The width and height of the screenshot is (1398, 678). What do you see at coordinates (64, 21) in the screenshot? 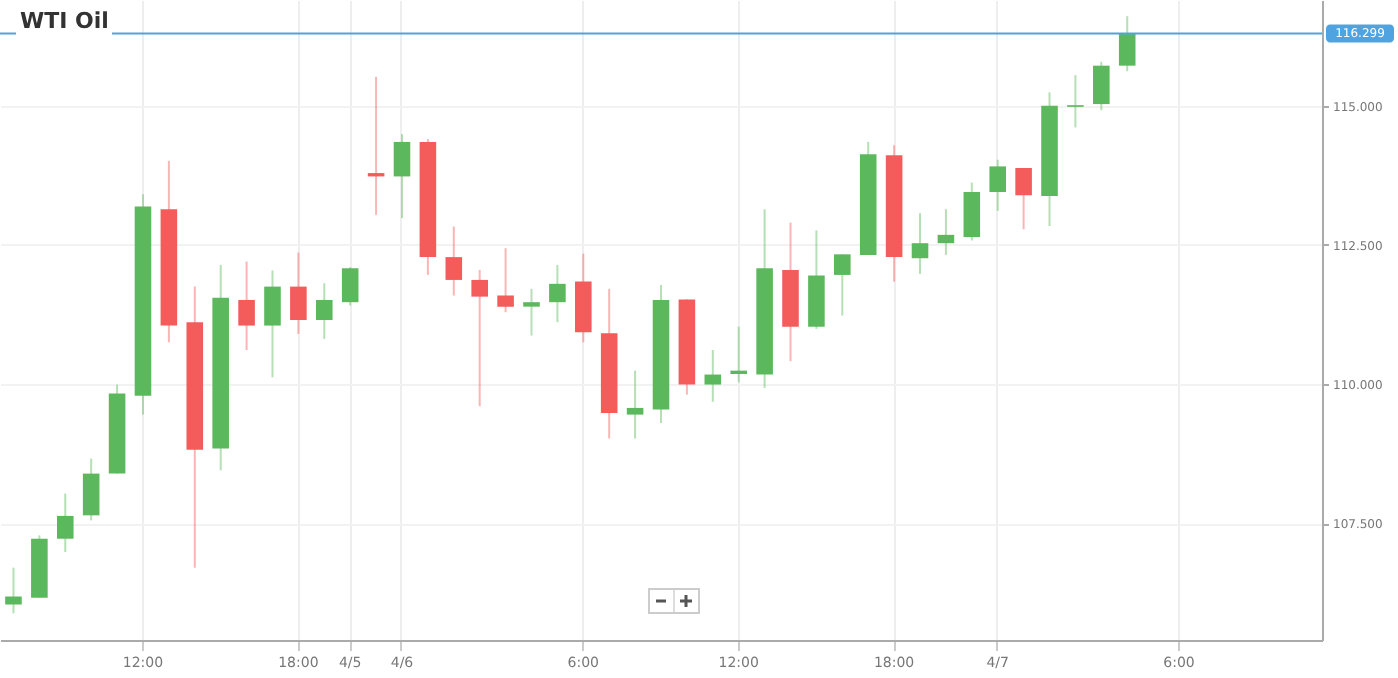
I see `chart-title: WTI Oil` at bounding box center [64, 21].